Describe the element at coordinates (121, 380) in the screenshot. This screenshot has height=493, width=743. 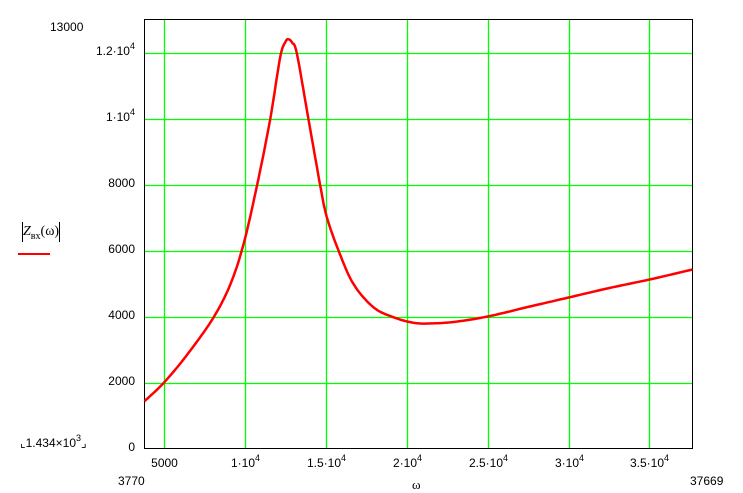
I see `y-tick-label: 2000` at that location.